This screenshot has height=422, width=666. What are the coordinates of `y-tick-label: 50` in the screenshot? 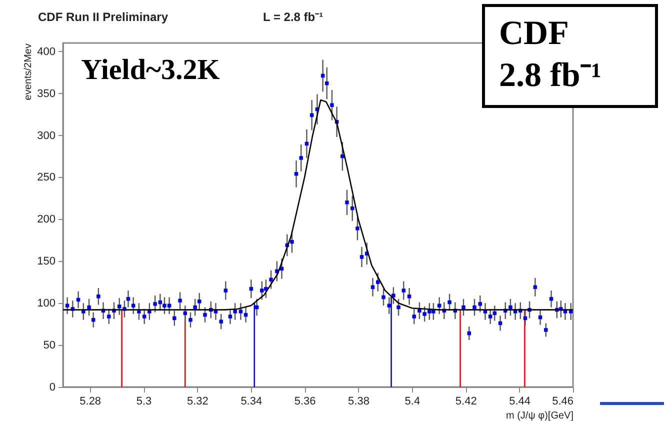 It's located at (49, 346).